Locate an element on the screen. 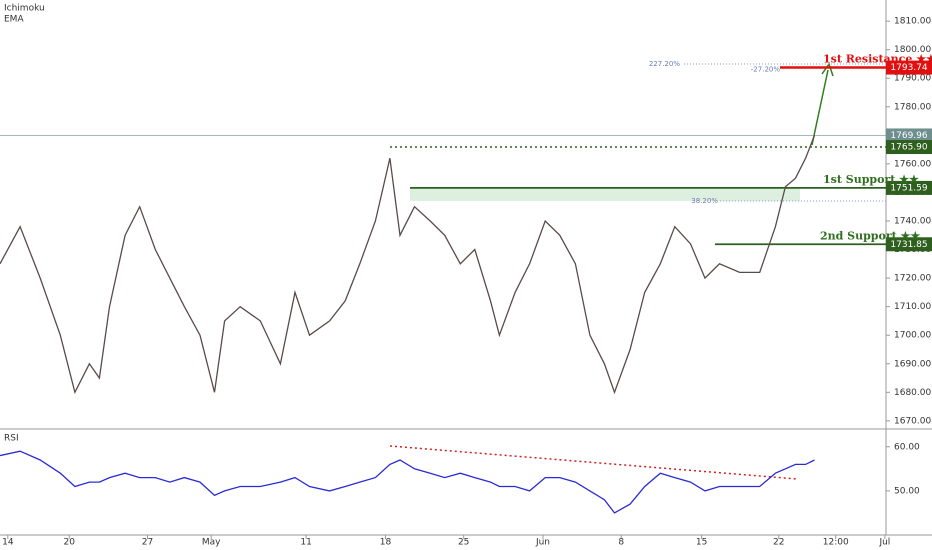 This screenshot has width=932, height=550. x-tick-label: Jul is located at coordinates (884, 543).